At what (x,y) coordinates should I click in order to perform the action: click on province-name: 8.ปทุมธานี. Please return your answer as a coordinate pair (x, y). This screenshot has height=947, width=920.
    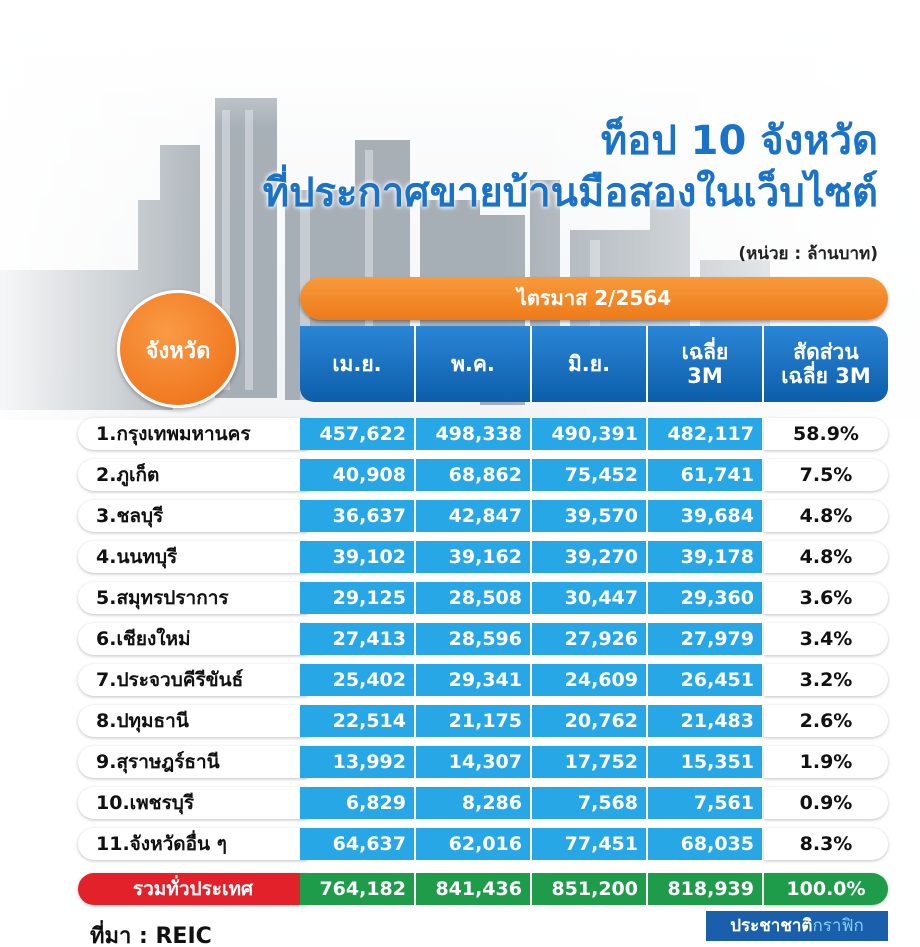
    Looking at the image, I should click on (193, 721).